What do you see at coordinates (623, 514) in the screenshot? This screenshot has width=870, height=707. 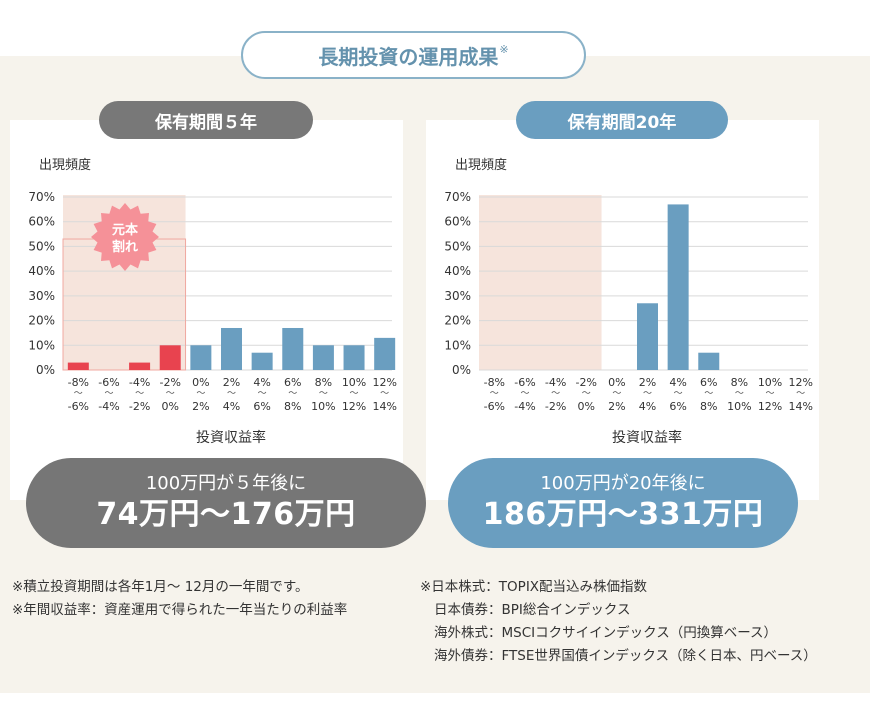 I see `result-20y-range: 186万円〜331万円` at bounding box center [623, 514].